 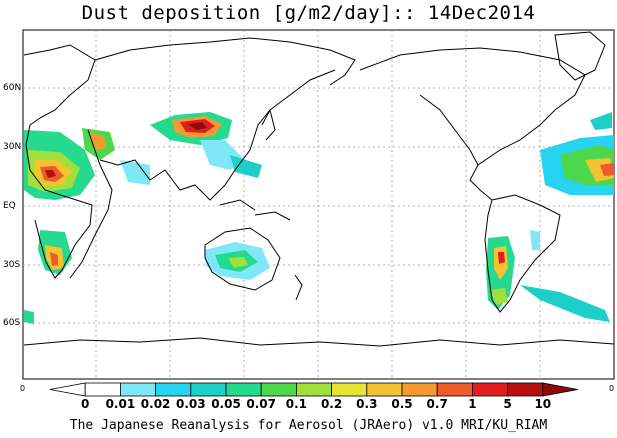 I want to click on colorbar-arrow-low, so click(x=67, y=389).